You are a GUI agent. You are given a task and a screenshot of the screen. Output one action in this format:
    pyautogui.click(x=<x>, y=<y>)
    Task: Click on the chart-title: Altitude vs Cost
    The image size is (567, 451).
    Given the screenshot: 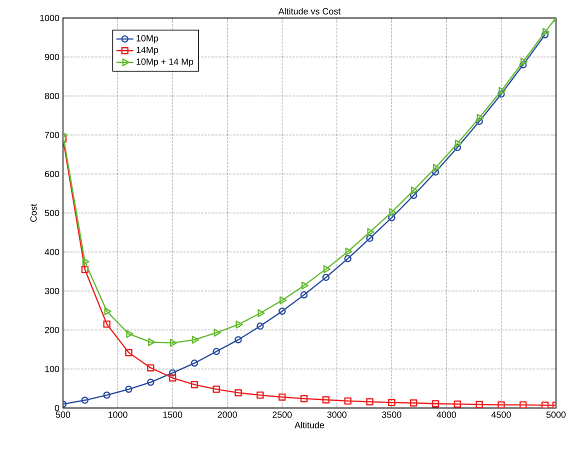 What is the action you would take?
    pyautogui.click(x=309, y=11)
    